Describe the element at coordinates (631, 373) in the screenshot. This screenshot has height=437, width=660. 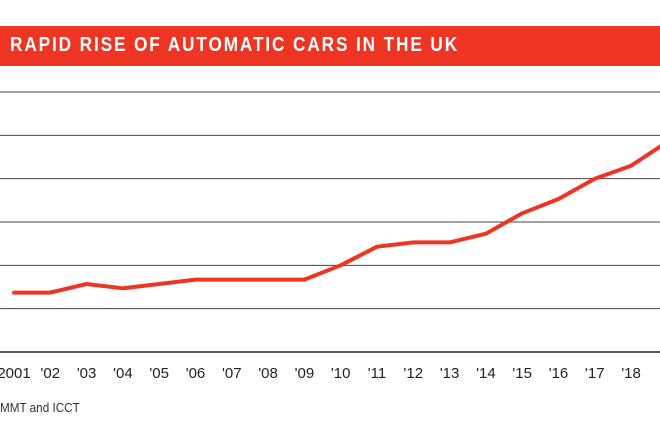
I see `x-tick-label: '18` at that location.